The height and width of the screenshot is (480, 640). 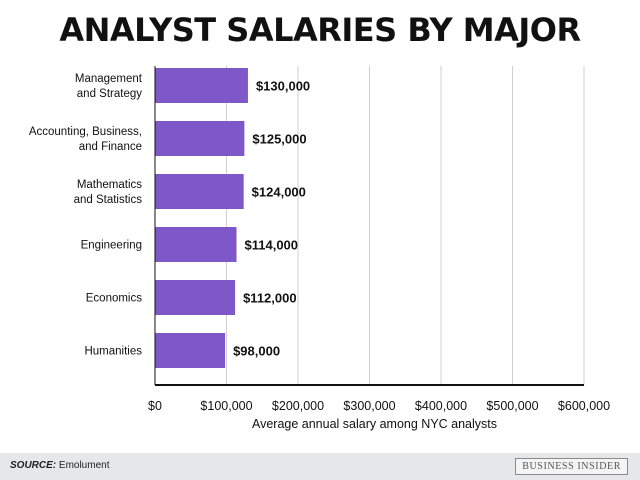 What do you see at coordinates (114, 299) in the screenshot?
I see `category-label: Economics` at bounding box center [114, 299].